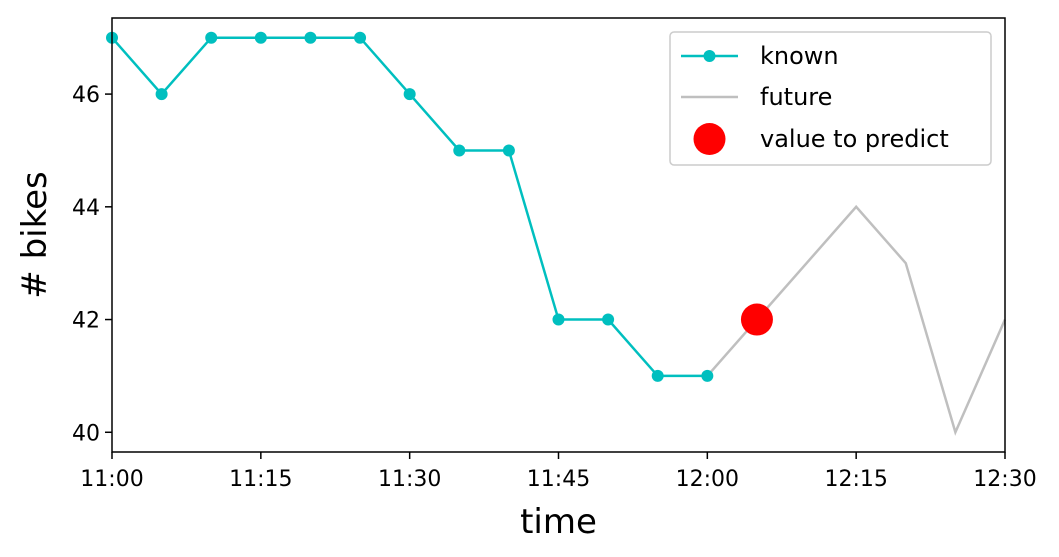 This screenshot has height=557, width=1059. I want to click on x-axis-ticks: 11:00 11:15 11:30 11:45 12:00 12:15 12:30, so click(558, 472).